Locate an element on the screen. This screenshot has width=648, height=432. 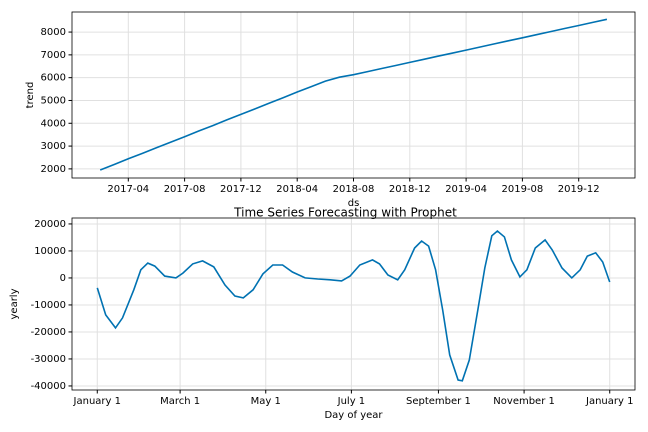
x-tick-label: 2019-04 is located at coordinates (466, 189).